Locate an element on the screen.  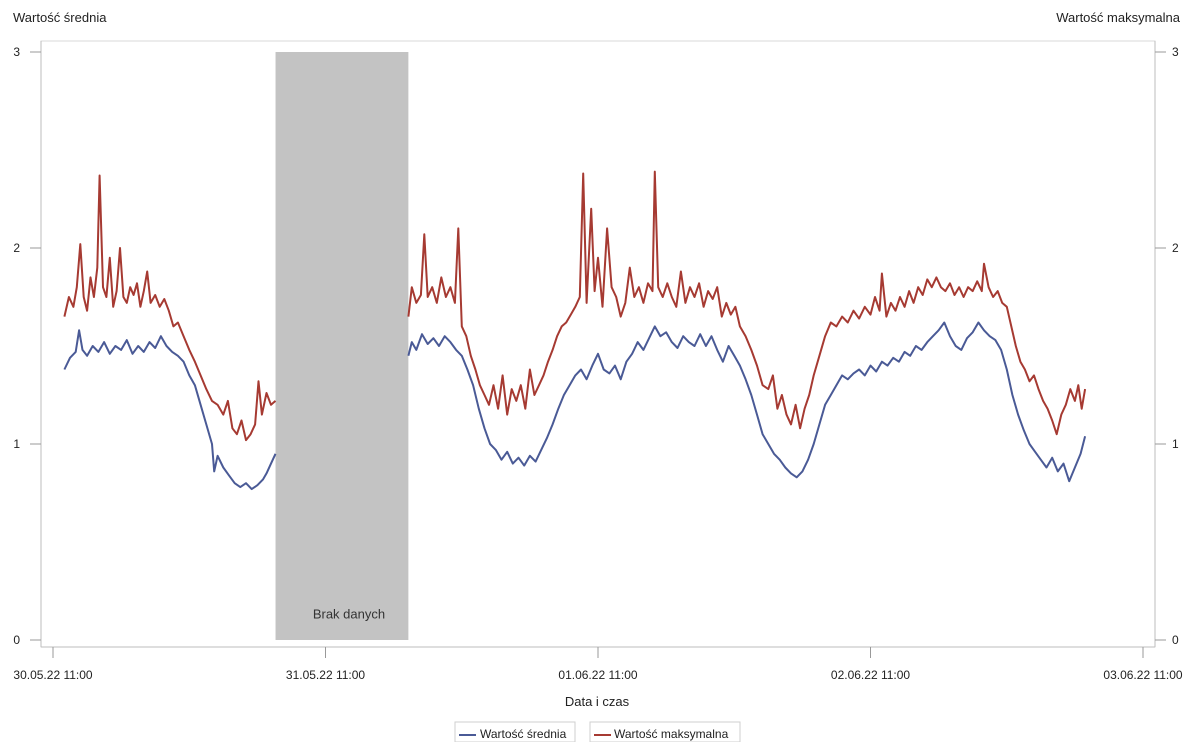
no-data-label: Brak danych is located at coordinates (349, 613).